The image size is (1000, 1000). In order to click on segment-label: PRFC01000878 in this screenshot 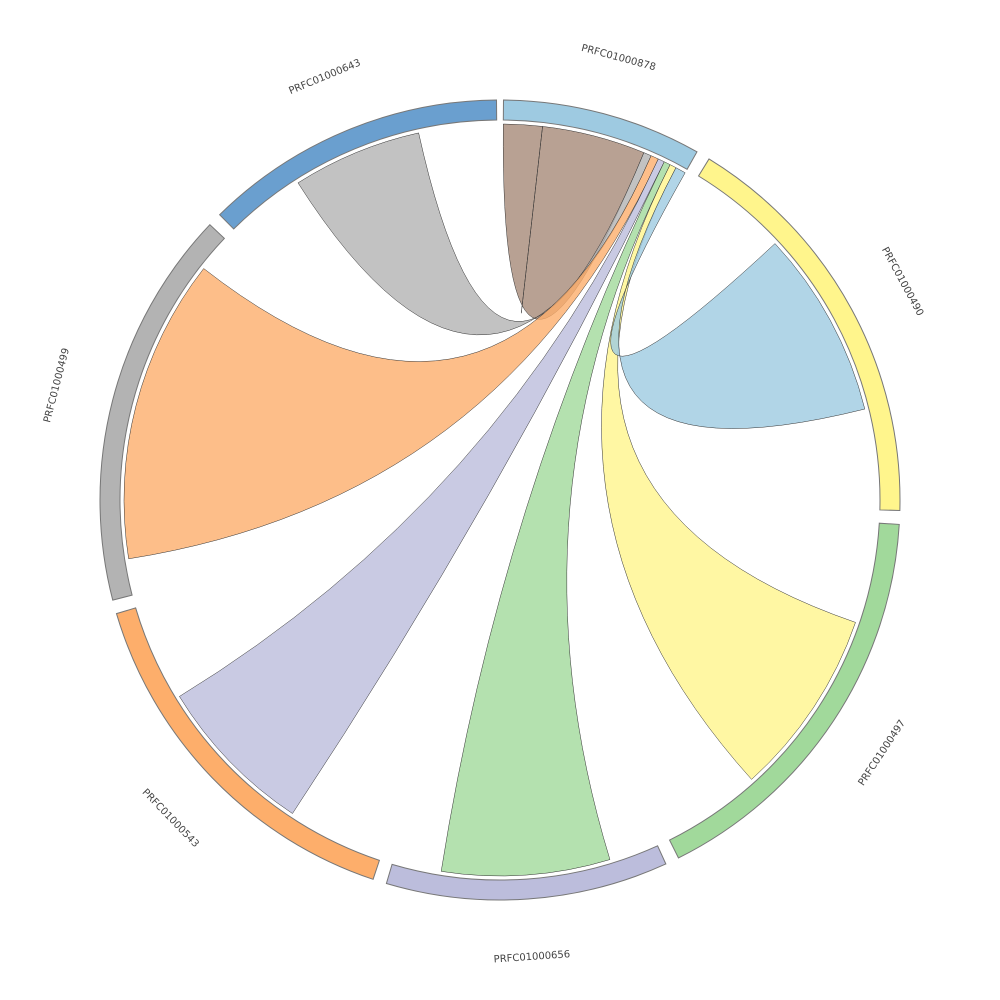, I will do `click(618, 58)`.